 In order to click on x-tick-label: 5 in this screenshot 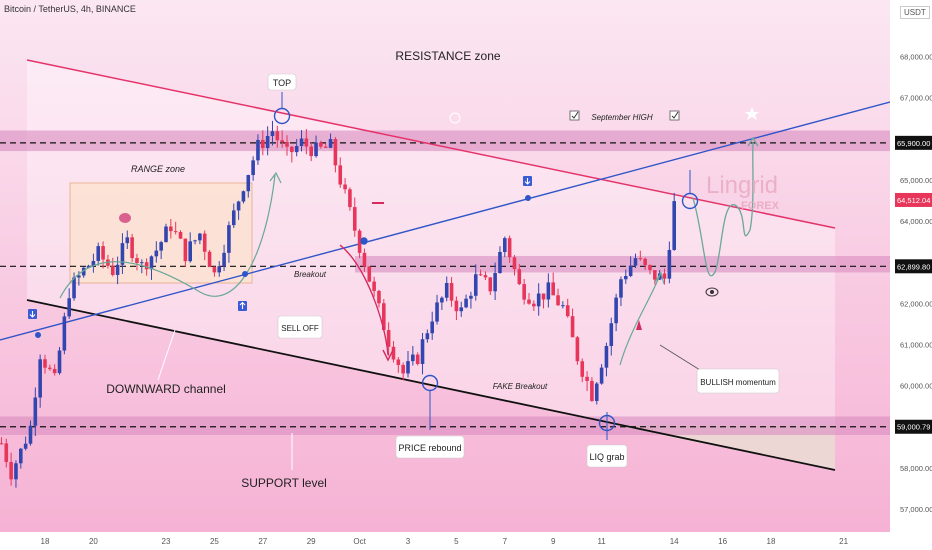, I will do `click(456, 541)`.